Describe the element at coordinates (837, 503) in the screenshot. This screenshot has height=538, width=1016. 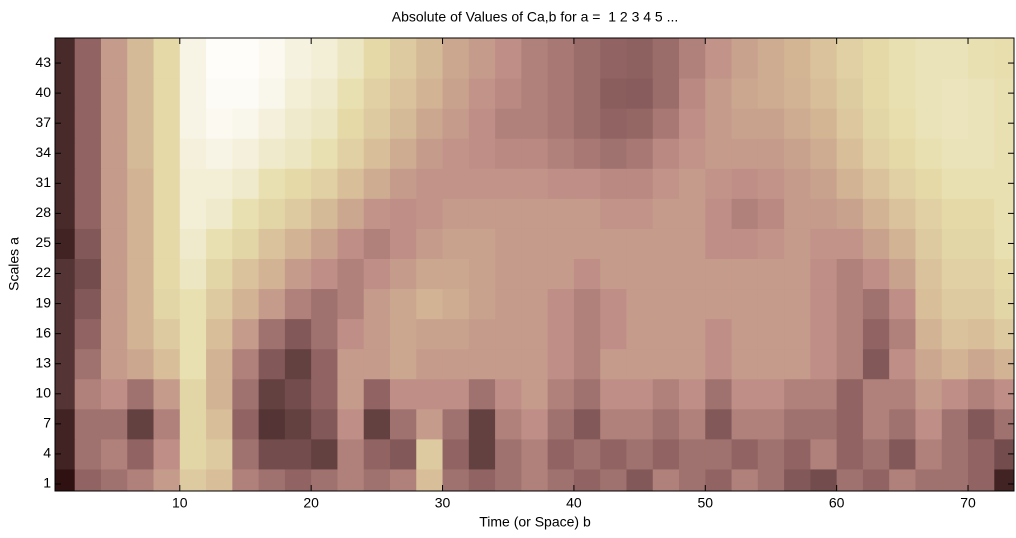
I see `x-tick-label: 60` at that location.